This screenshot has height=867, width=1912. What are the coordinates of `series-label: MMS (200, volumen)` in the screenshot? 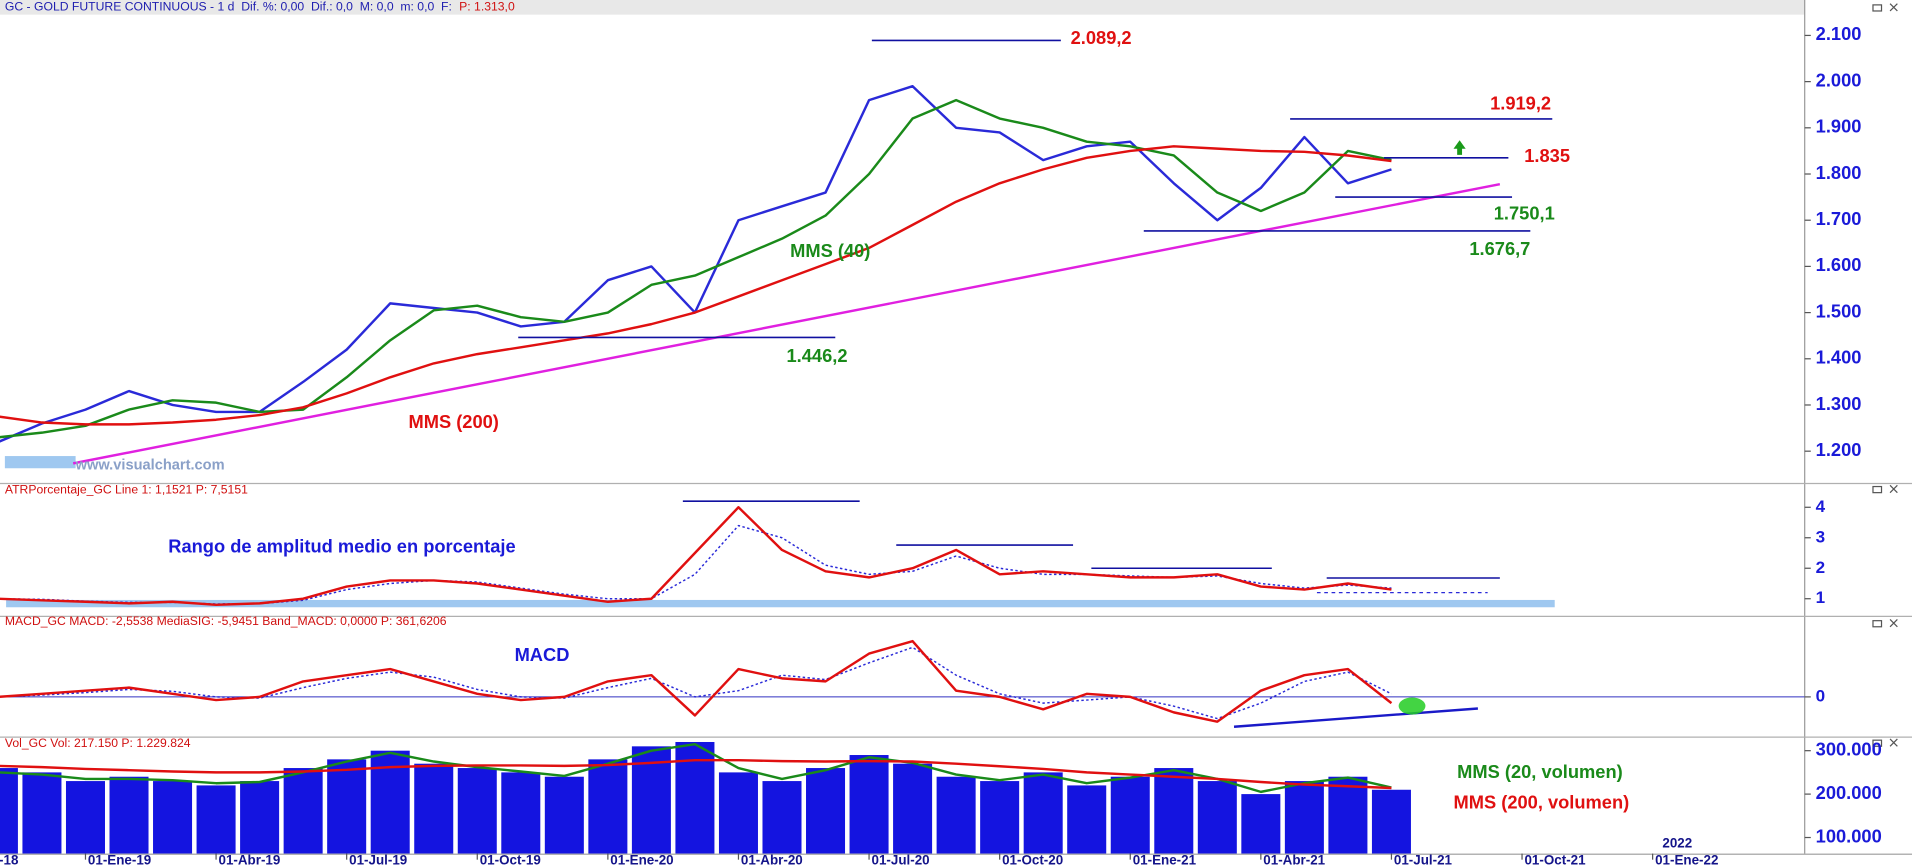 It's located at (1542, 801).